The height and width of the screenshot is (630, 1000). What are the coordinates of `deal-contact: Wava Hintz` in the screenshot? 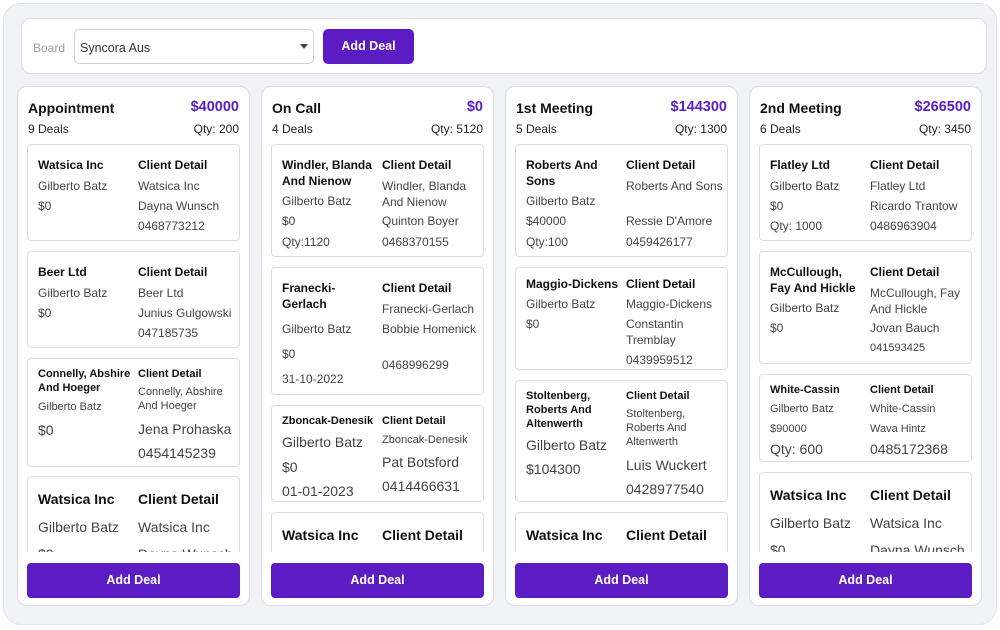 It's located at (898, 429).